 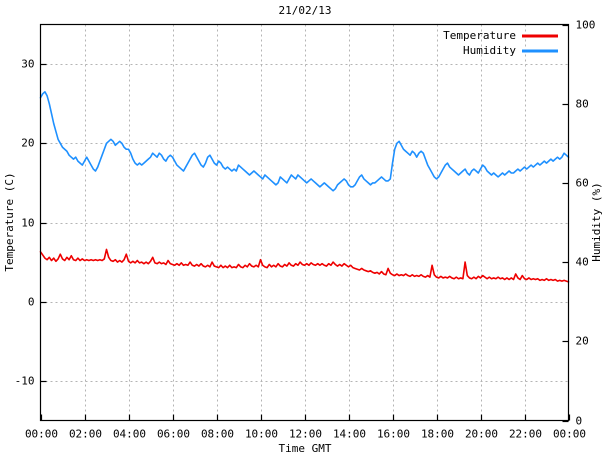 What do you see at coordinates (393, 434) in the screenshot?
I see `x-tick-label: 16:00` at bounding box center [393, 434].